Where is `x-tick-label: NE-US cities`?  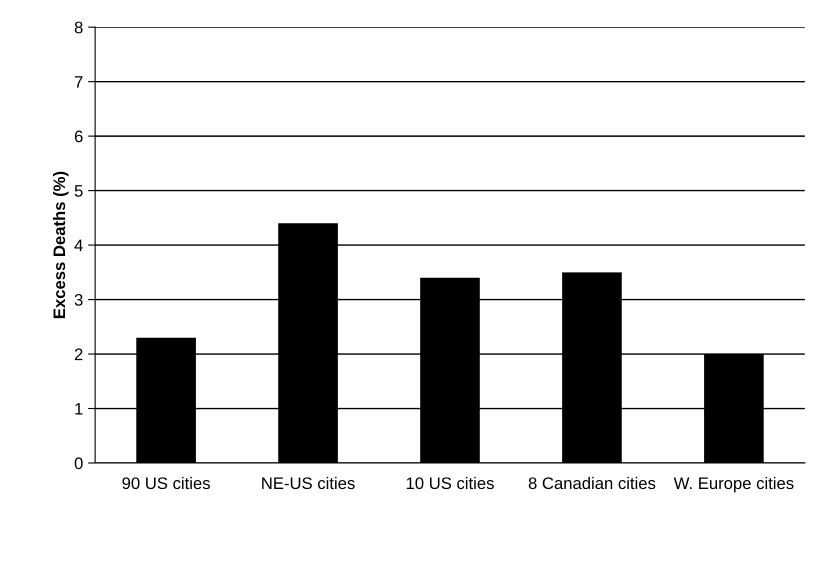
x-tick-label: NE-US cities is located at coordinates (308, 483).